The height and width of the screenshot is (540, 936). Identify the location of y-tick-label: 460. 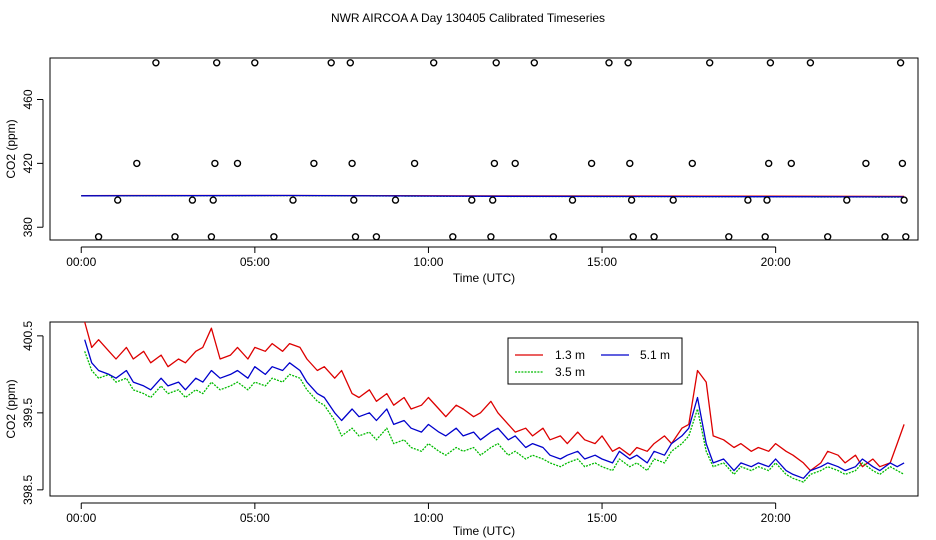
(28, 99).